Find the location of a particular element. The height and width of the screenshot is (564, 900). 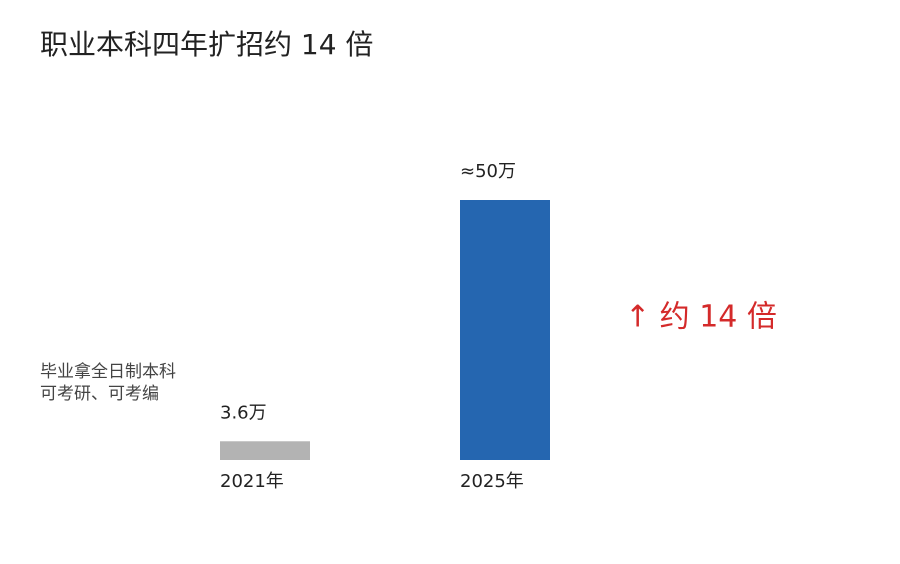

value-label: ≈50万 is located at coordinates (488, 171).